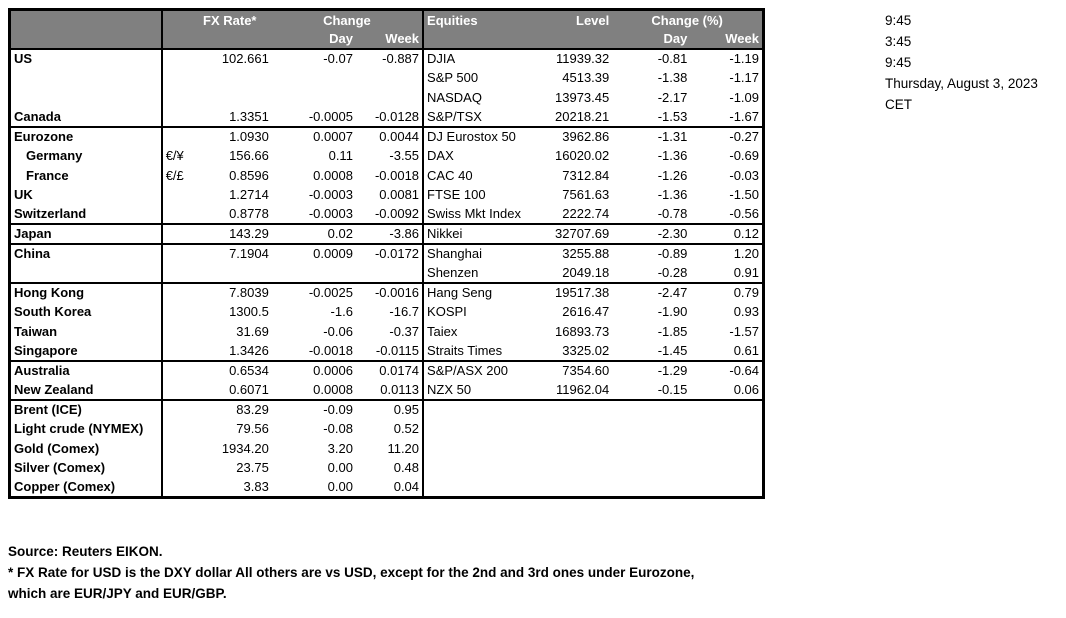  I want to click on equity-week-change: 1.20, so click(727, 252).